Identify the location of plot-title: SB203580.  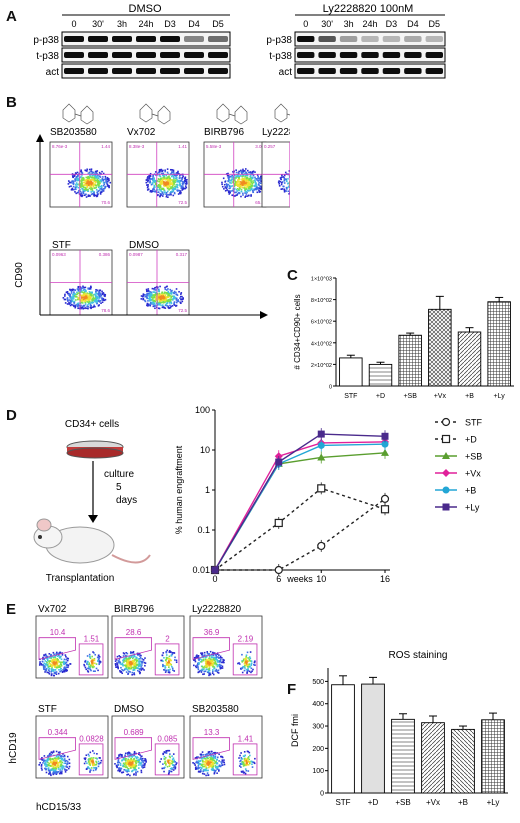
(215, 709).